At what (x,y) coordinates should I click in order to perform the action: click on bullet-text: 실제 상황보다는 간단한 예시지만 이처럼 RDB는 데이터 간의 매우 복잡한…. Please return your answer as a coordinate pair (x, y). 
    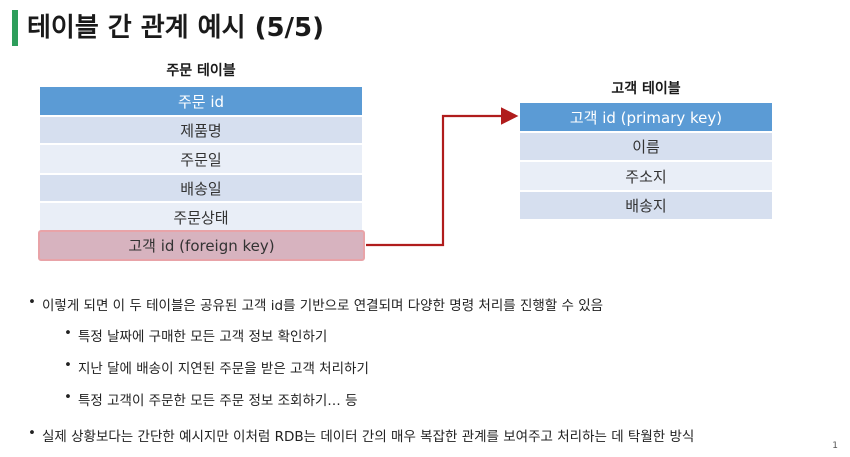
    Looking at the image, I should click on (368, 437).